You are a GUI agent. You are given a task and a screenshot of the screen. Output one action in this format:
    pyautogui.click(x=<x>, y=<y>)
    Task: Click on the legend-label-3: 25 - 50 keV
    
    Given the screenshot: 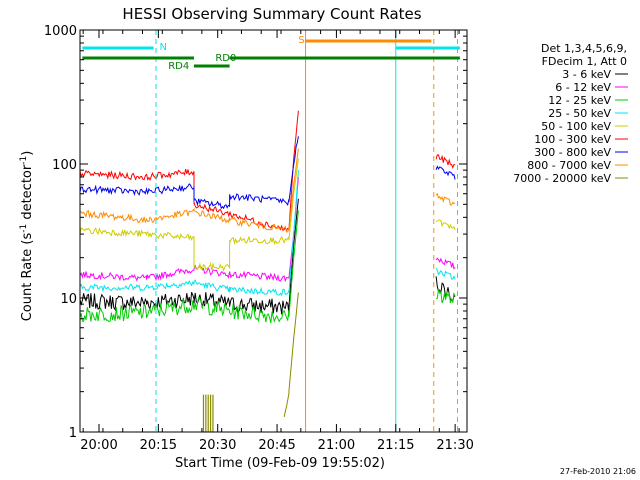 What is the action you would take?
    pyautogui.click(x=579, y=113)
    